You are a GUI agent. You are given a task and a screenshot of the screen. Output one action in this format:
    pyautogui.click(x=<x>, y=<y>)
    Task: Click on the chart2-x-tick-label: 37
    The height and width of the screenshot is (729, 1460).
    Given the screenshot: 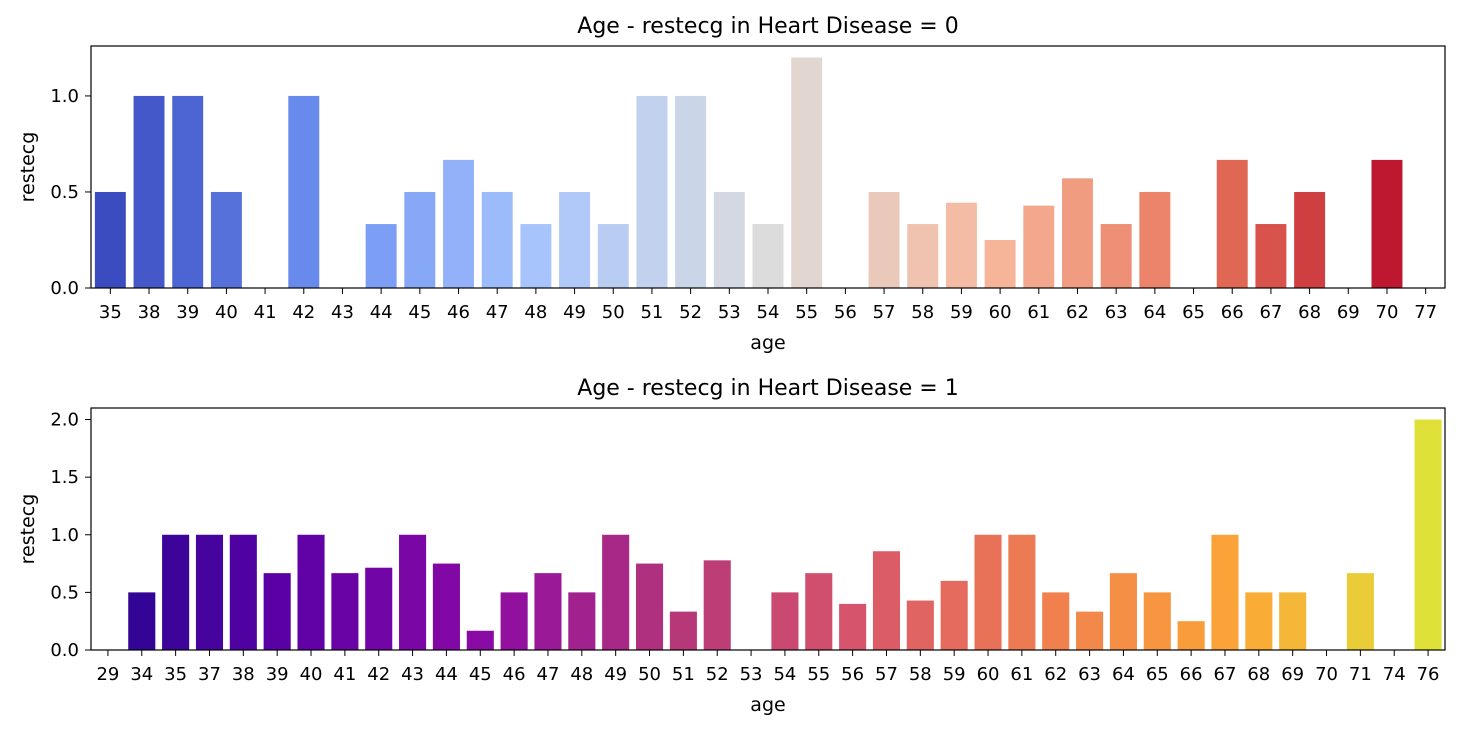 What is the action you would take?
    pyautogui.click(x=209, y=674)
    